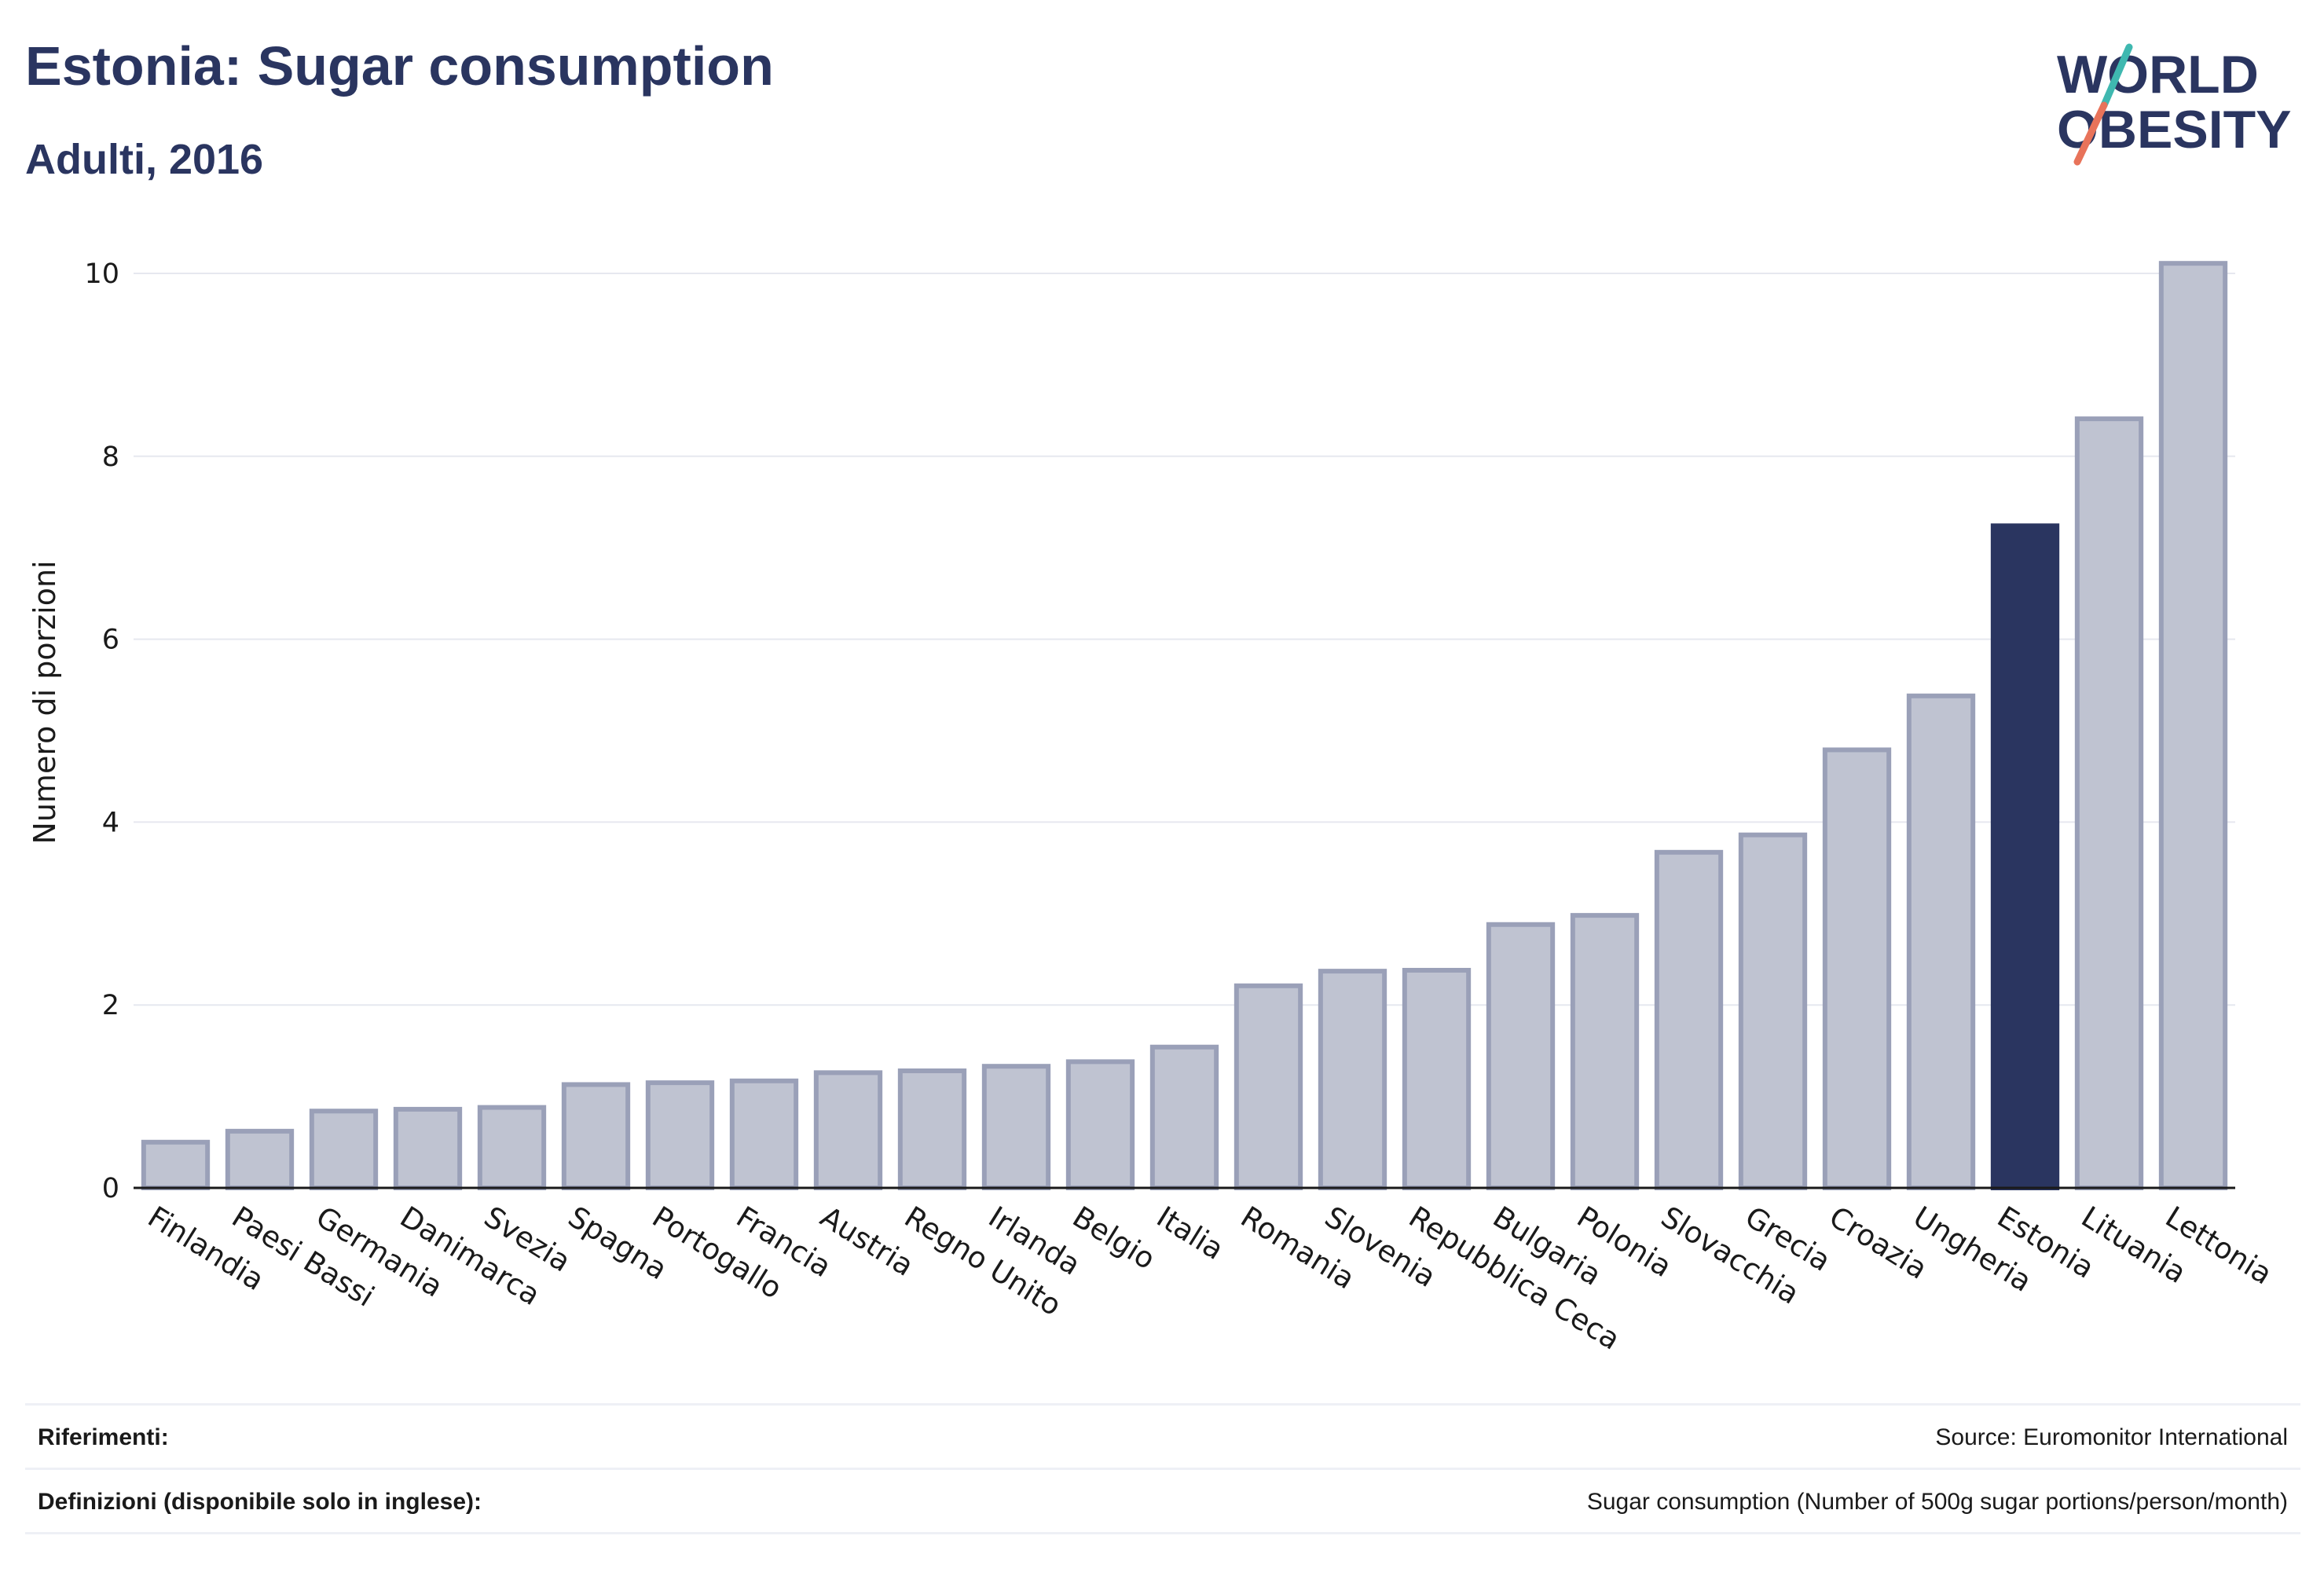  What do you see at coordinates (2090, 133) in the screenshot?
I see `logo-slash-bottom` at bounding box center [2090, 133].